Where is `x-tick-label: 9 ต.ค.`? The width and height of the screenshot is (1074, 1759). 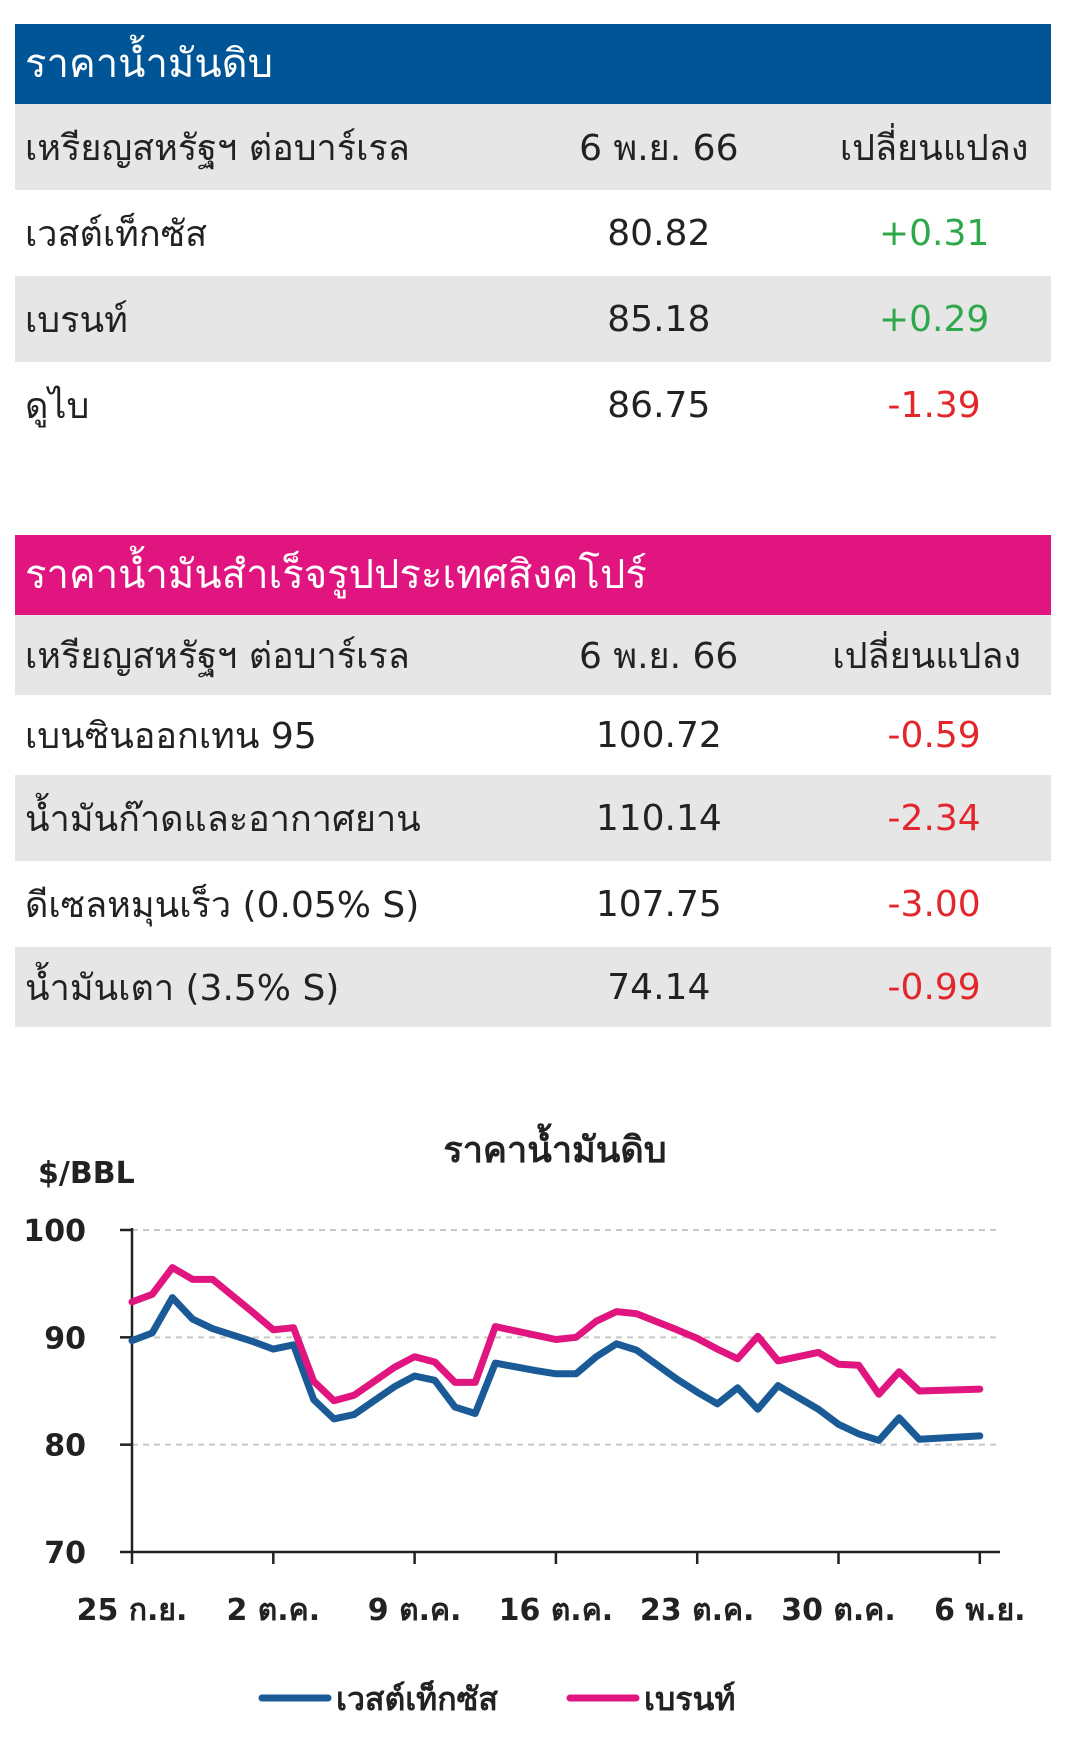
x-tick-label: 9 ต.ค. is located at coordinates (415, 1610).